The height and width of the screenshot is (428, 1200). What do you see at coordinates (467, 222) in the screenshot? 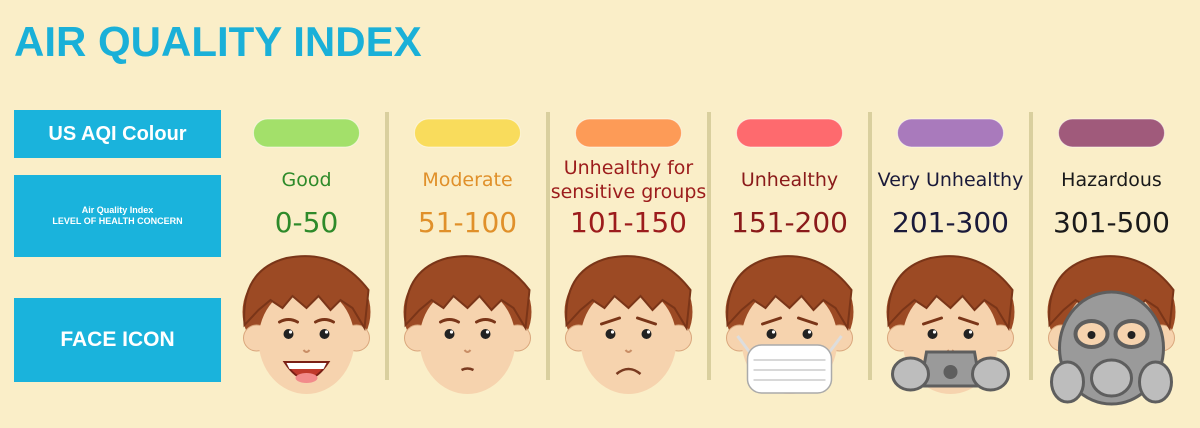
I see `level-range: 51-100` at bounding box center [467, 222].